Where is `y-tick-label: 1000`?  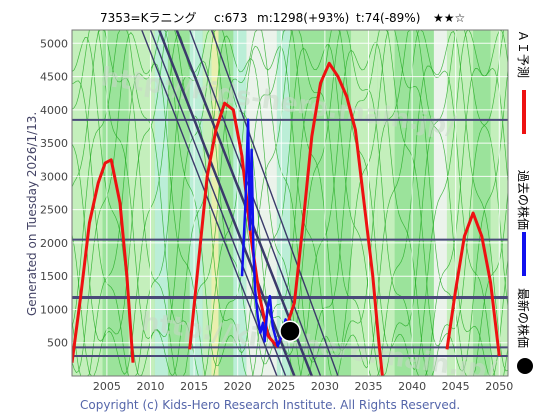 y-tick-label: 1000 is located at coordinates (54, 309).